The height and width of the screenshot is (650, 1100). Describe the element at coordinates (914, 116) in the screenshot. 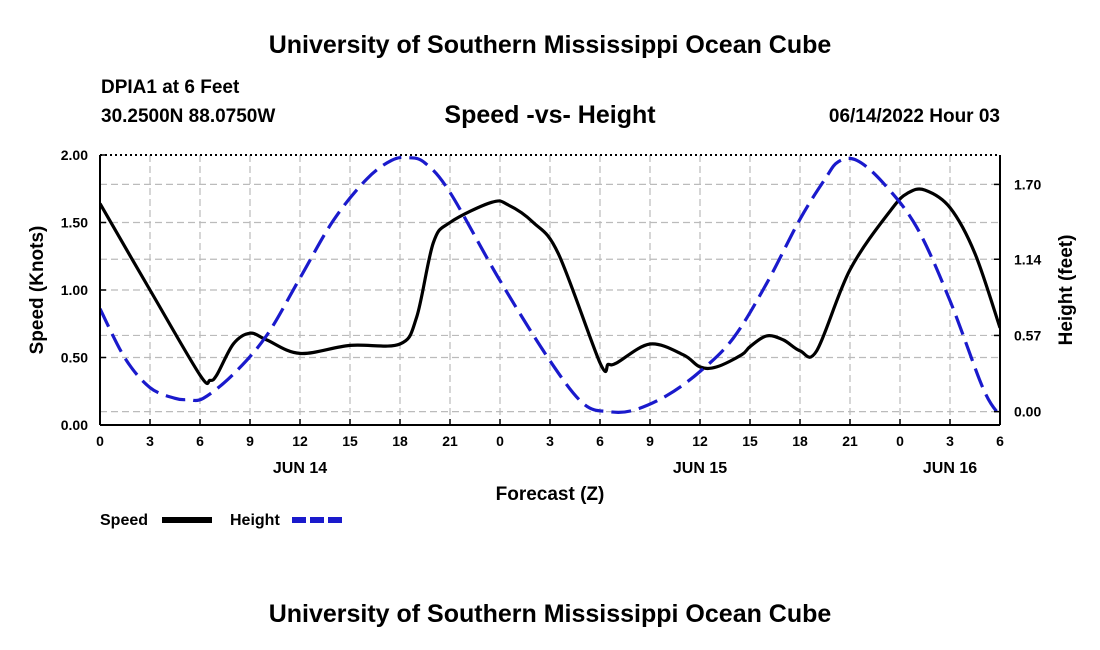

I see `forecast-datetime: 06/14/2022 Hour 03` at that location.